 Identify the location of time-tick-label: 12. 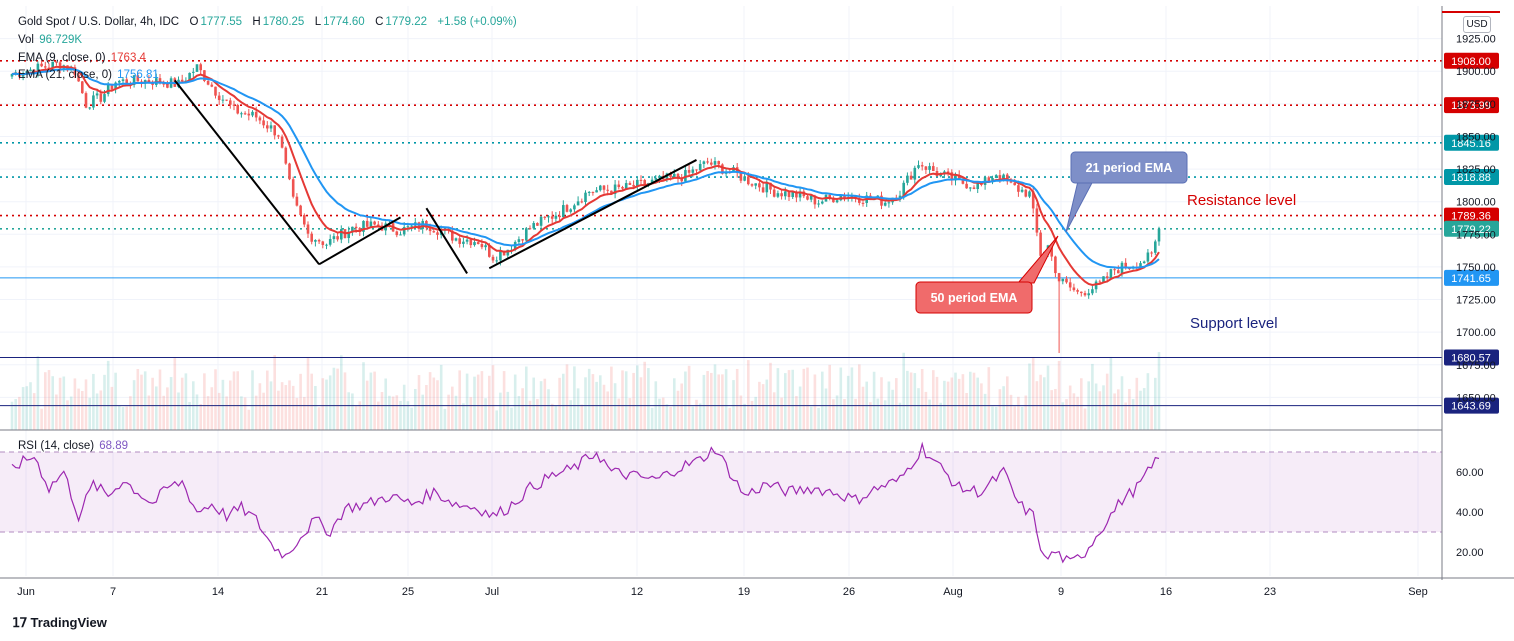
(637, 592).